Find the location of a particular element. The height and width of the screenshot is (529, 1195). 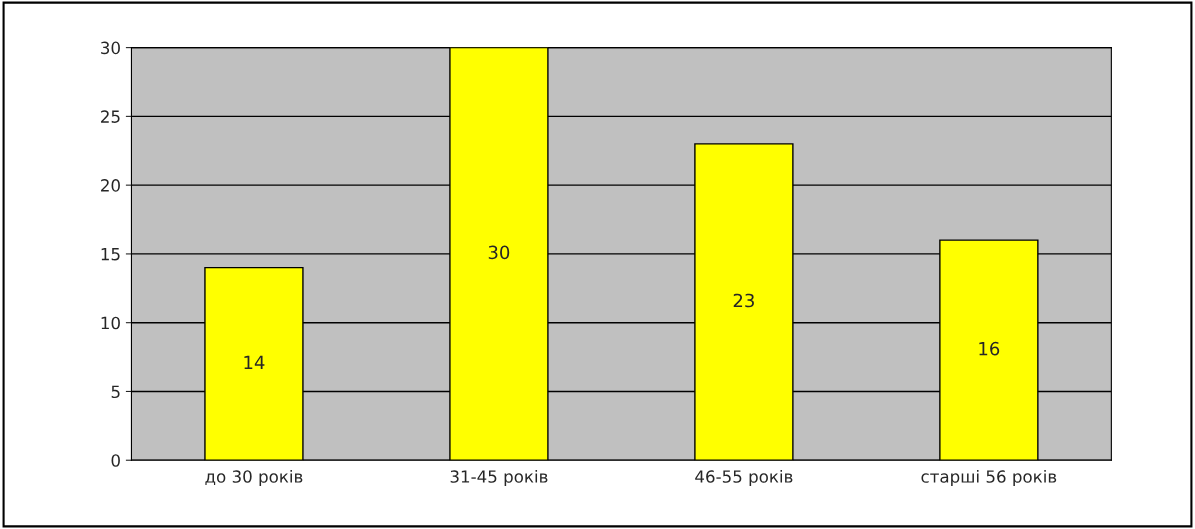

y-tick-label: 20 is located at coordinates (110, 185).